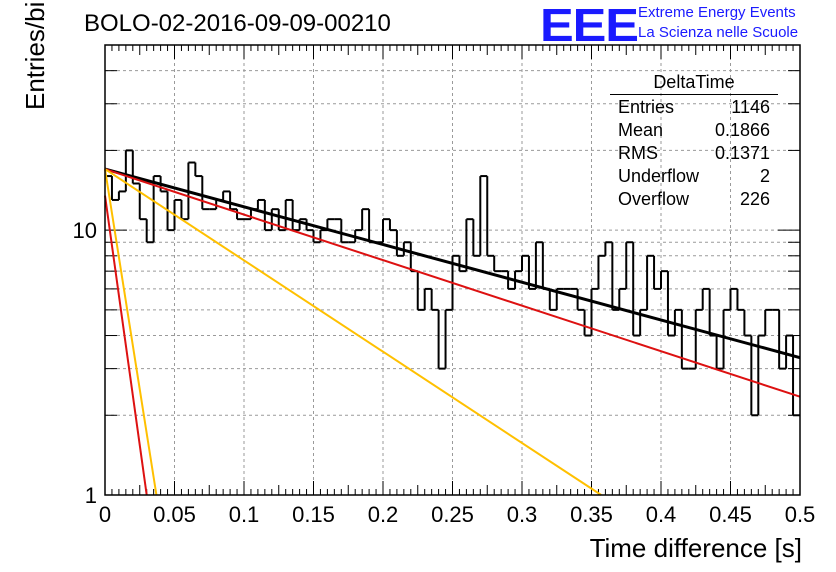 The height and width of the screenshot is (572, 836). Describe the element at coordinates (694, 131) in the screenshot. I see `stat-row-mean: Mean 0.1866` at that location.